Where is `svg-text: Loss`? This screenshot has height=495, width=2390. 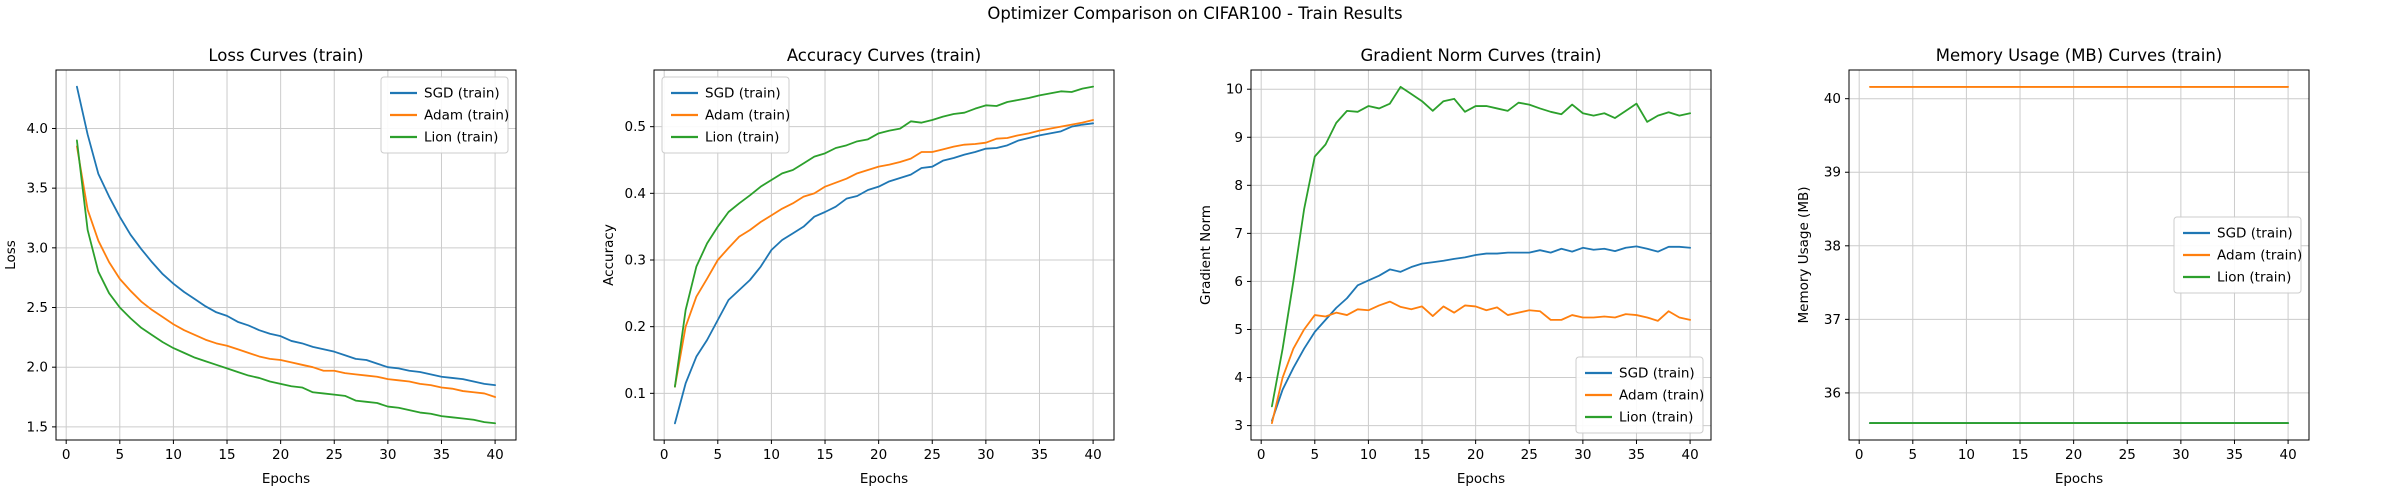
svg-text: Loss is located at coordinates (11, 255).